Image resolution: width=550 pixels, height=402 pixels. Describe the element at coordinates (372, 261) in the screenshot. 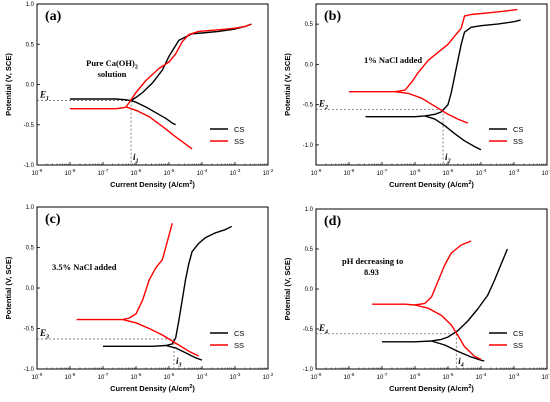

I see `condition-annotation: pH decreasing to` at that location.